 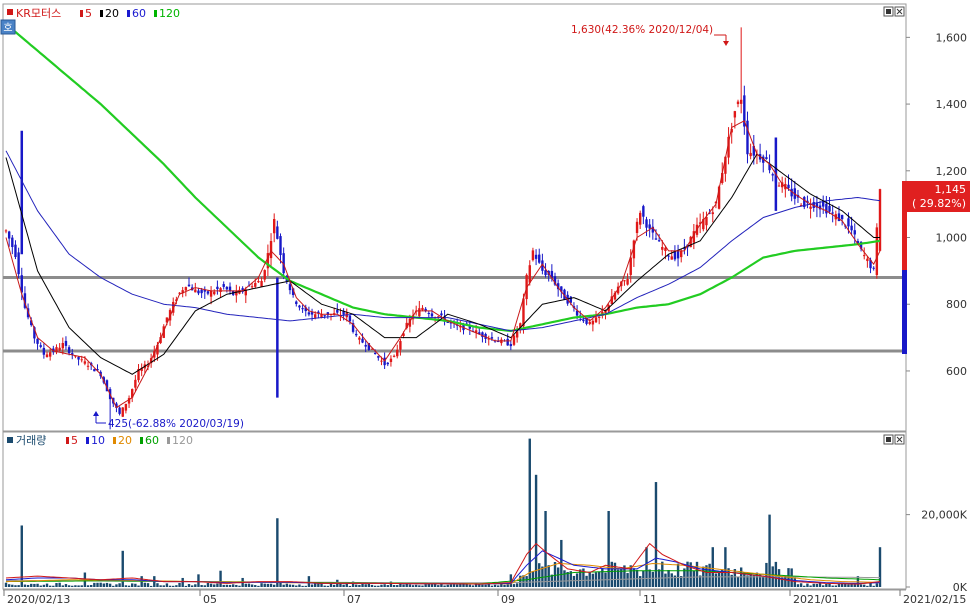 What do you see at coordinates (956, 371) in the screenshot?
I see `price-y-tick-label: 600` at bounding box center [956, 371].